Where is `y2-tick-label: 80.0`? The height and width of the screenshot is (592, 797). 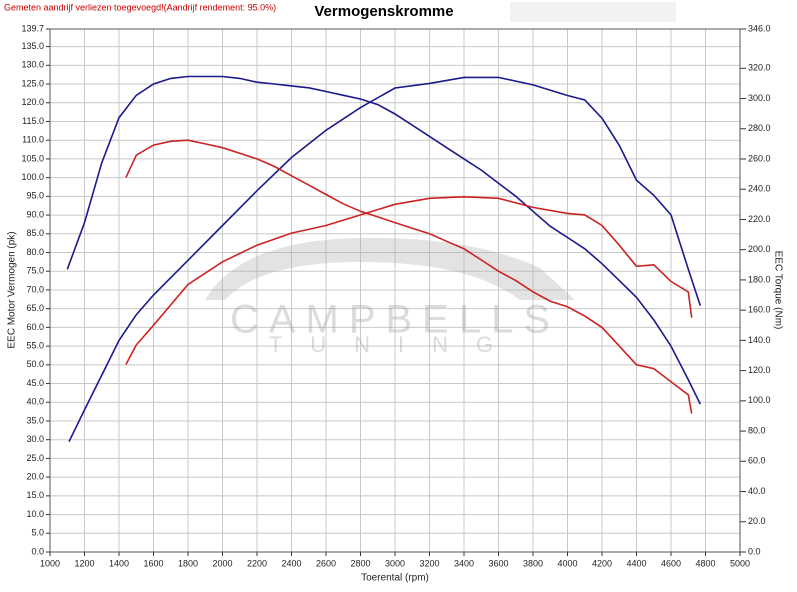
y2-tick-label: 80.0 is located at coordinates (757, 430).